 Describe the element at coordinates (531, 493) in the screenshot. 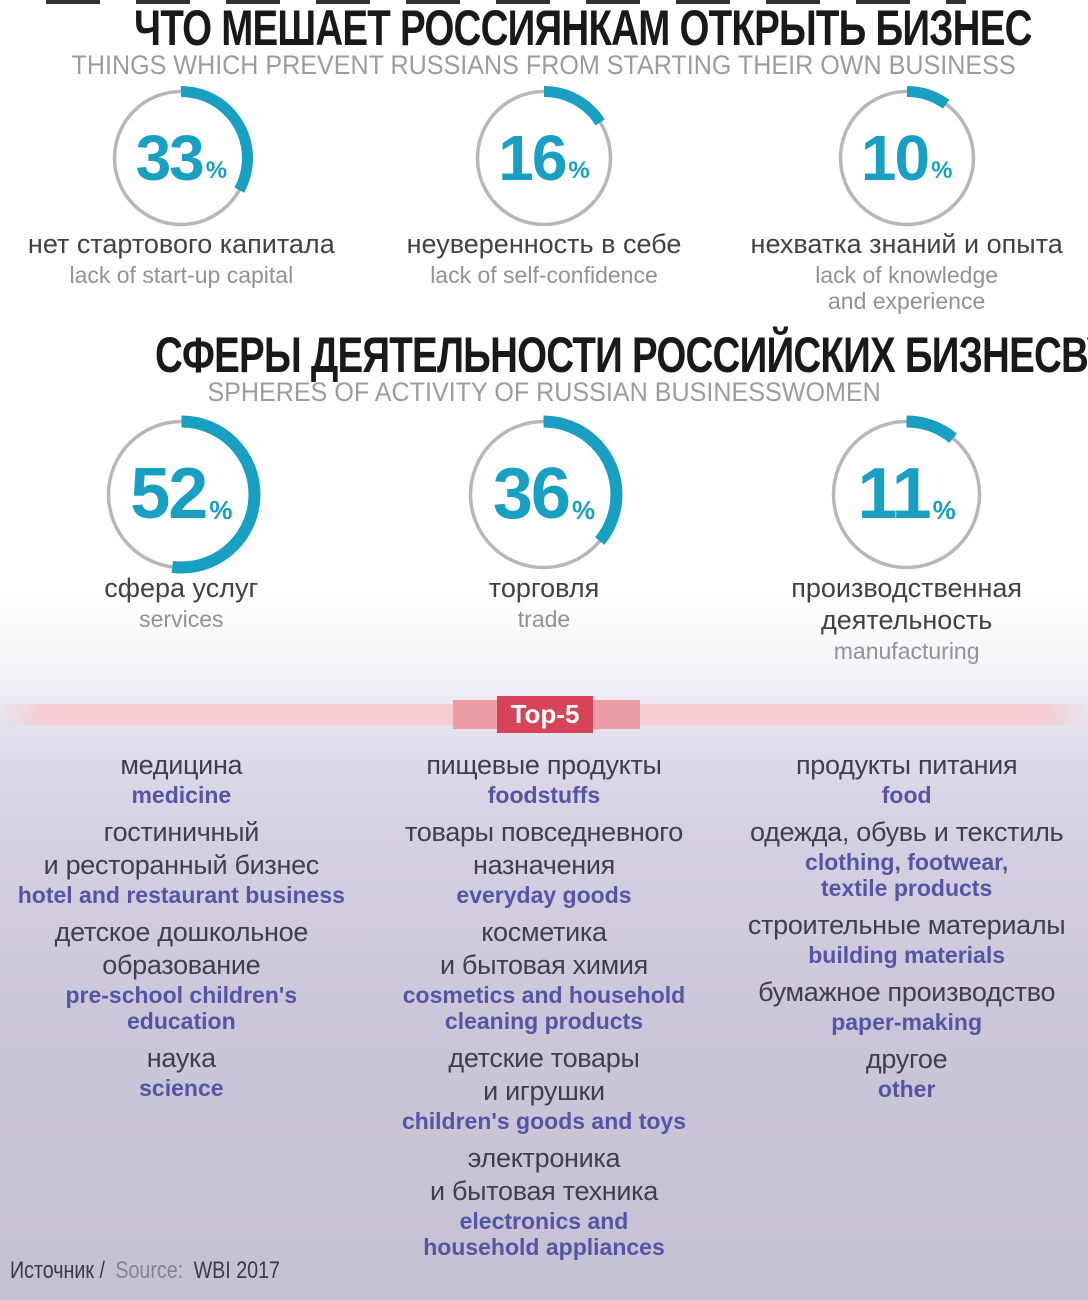

I see `stat-value: 36` at that location.